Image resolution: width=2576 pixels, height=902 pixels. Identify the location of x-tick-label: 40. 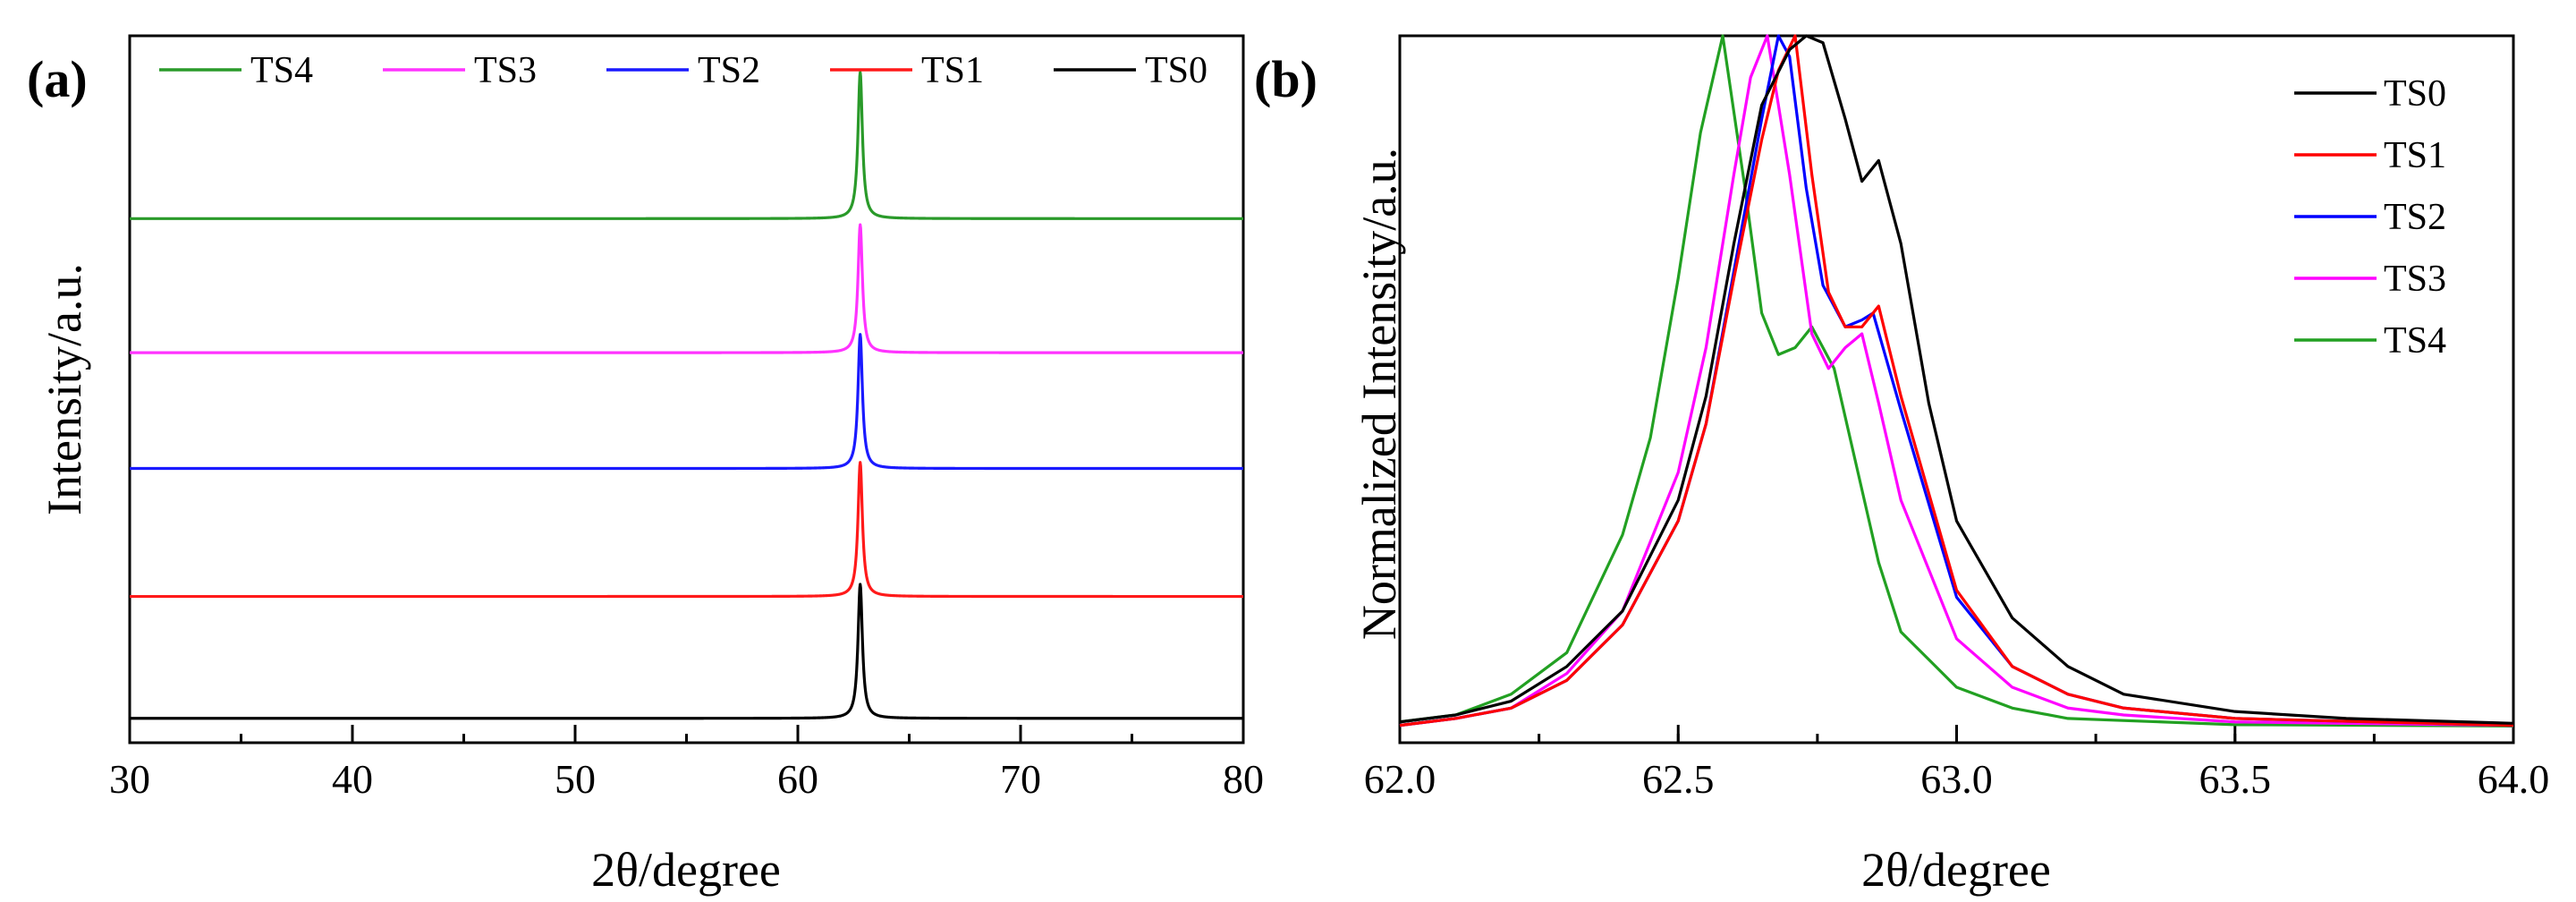
(352, 779).